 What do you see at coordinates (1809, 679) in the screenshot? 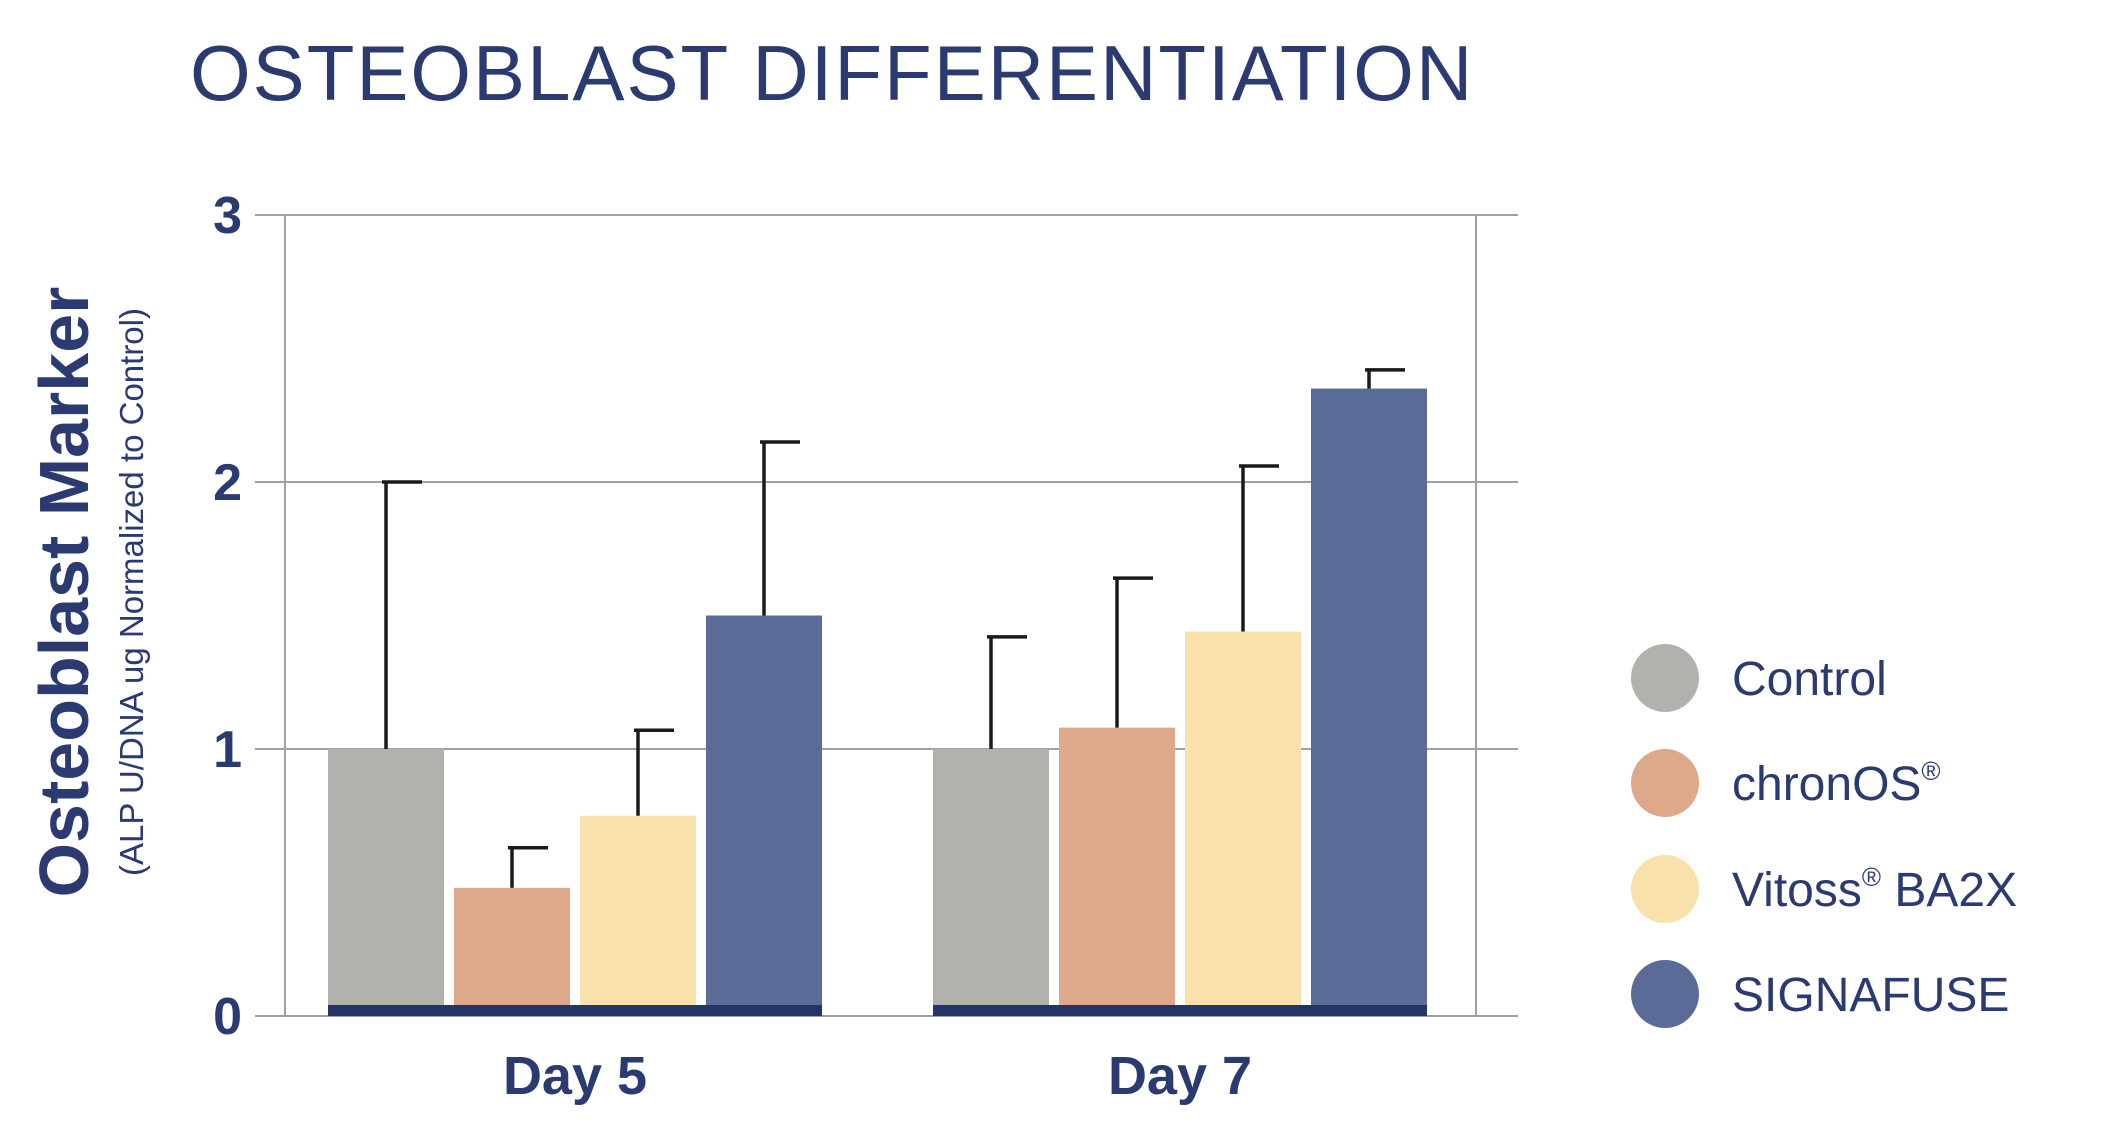
I see `legend-label: Control` at bounding box center [1809, 679].